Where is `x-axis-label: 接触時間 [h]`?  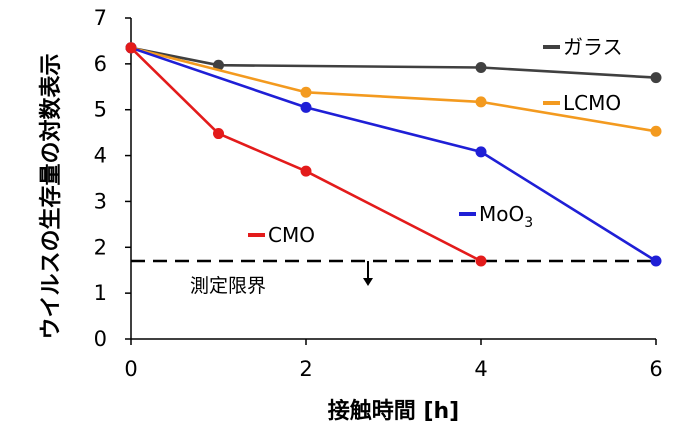
x-axis-label: 接触時間 [h] is located at coordinates (393, 411).